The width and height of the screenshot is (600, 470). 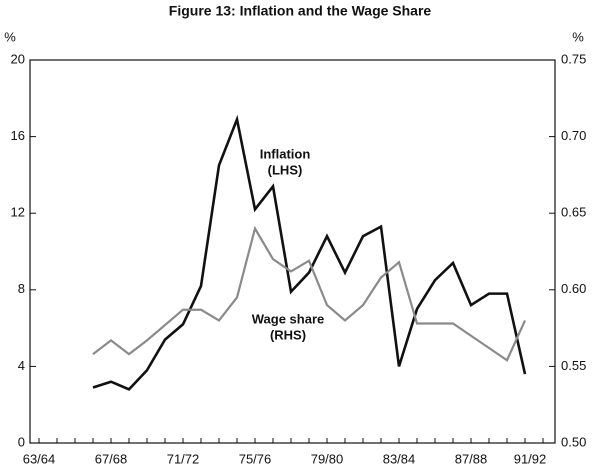 I want to click on y2-tick-label: 0.75, so click(x=573, y=58).